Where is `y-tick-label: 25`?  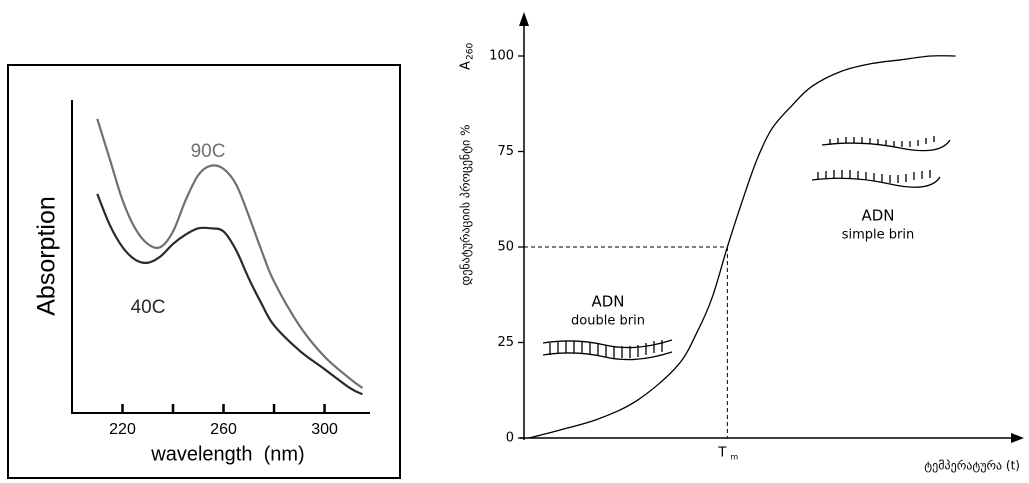
y-tick-label: 25 is located at coordinates (505, 342).